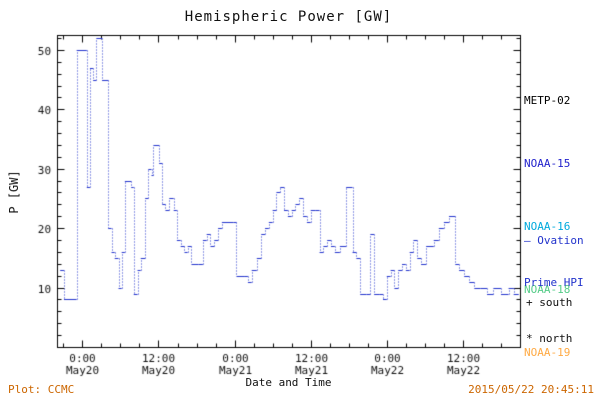  What do you see at coordinates (14, 192) in the screenshot?
I see `y-axis-label: P [GW]` at bounding box center [14, 192].